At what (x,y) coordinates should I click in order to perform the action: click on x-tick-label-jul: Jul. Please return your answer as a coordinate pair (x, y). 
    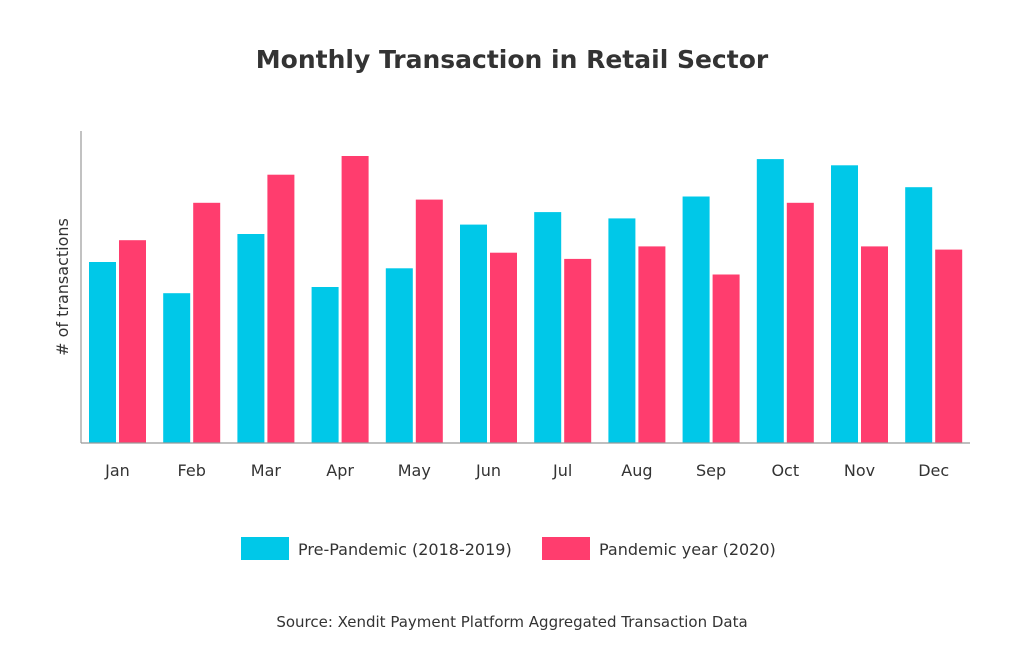
    Looking at the image, I should click on (562, 470).